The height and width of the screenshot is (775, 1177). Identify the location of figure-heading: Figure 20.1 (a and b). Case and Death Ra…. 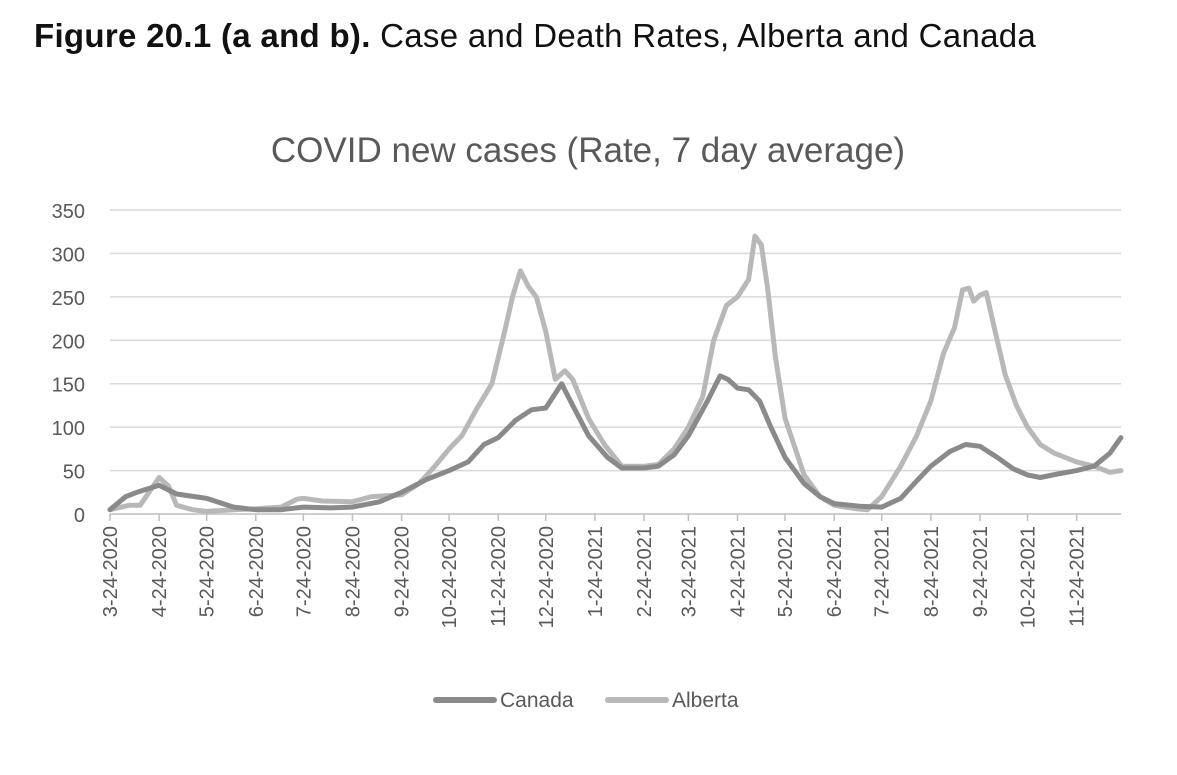
(589, 36).